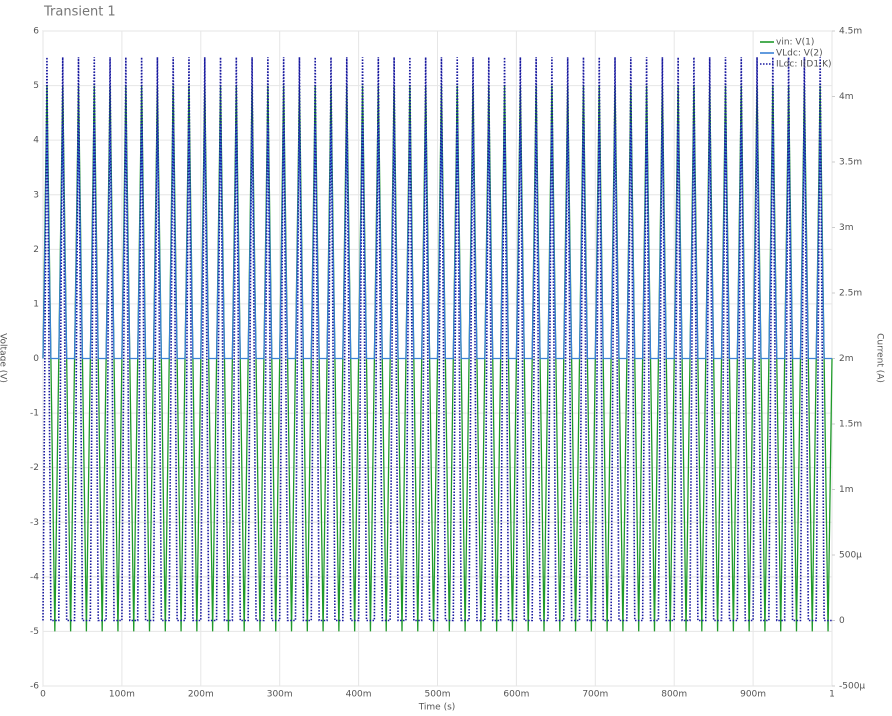  I want to click on x-tick-label: 900m, so click(753, 695).